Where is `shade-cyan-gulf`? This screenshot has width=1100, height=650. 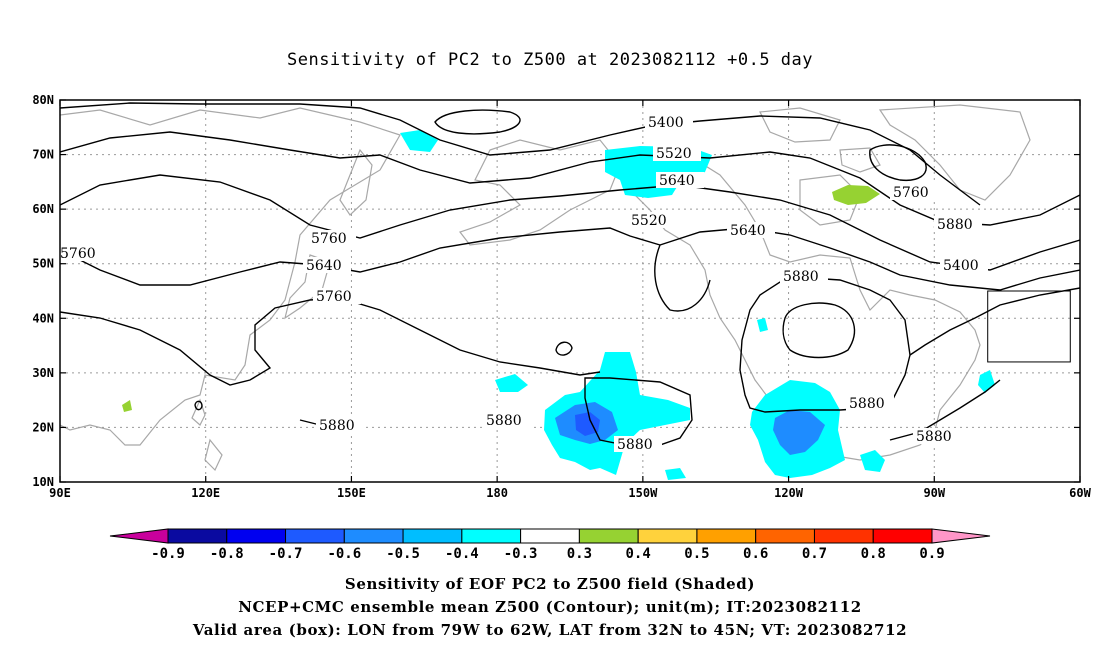
shade-cyan-gulf is located at coordinates (872, 461).